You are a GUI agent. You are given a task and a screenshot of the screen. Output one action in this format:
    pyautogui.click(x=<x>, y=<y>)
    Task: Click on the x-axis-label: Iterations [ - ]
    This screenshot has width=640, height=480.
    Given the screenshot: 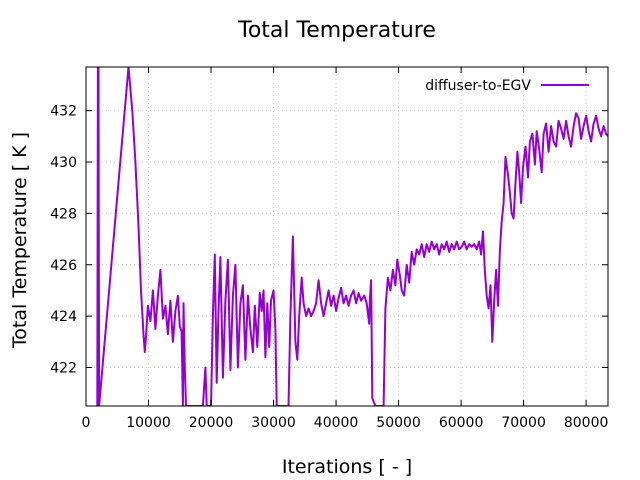 What is the action you would take?
    pyautogui.click(x=347, y=467)
    